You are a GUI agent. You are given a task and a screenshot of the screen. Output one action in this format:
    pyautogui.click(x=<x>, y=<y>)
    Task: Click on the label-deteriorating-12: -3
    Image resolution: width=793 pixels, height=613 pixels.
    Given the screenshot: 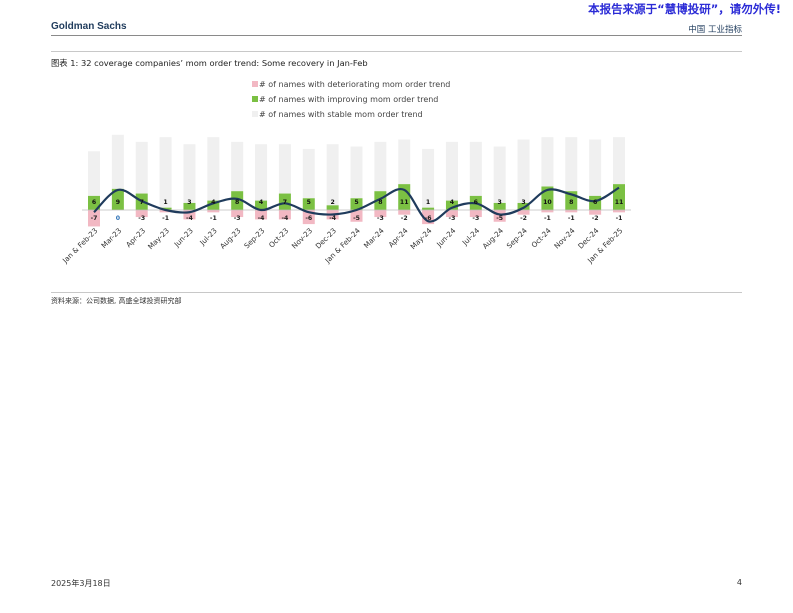 What is the action you would take?
    pyautogui.click(x=380, y=218)
    